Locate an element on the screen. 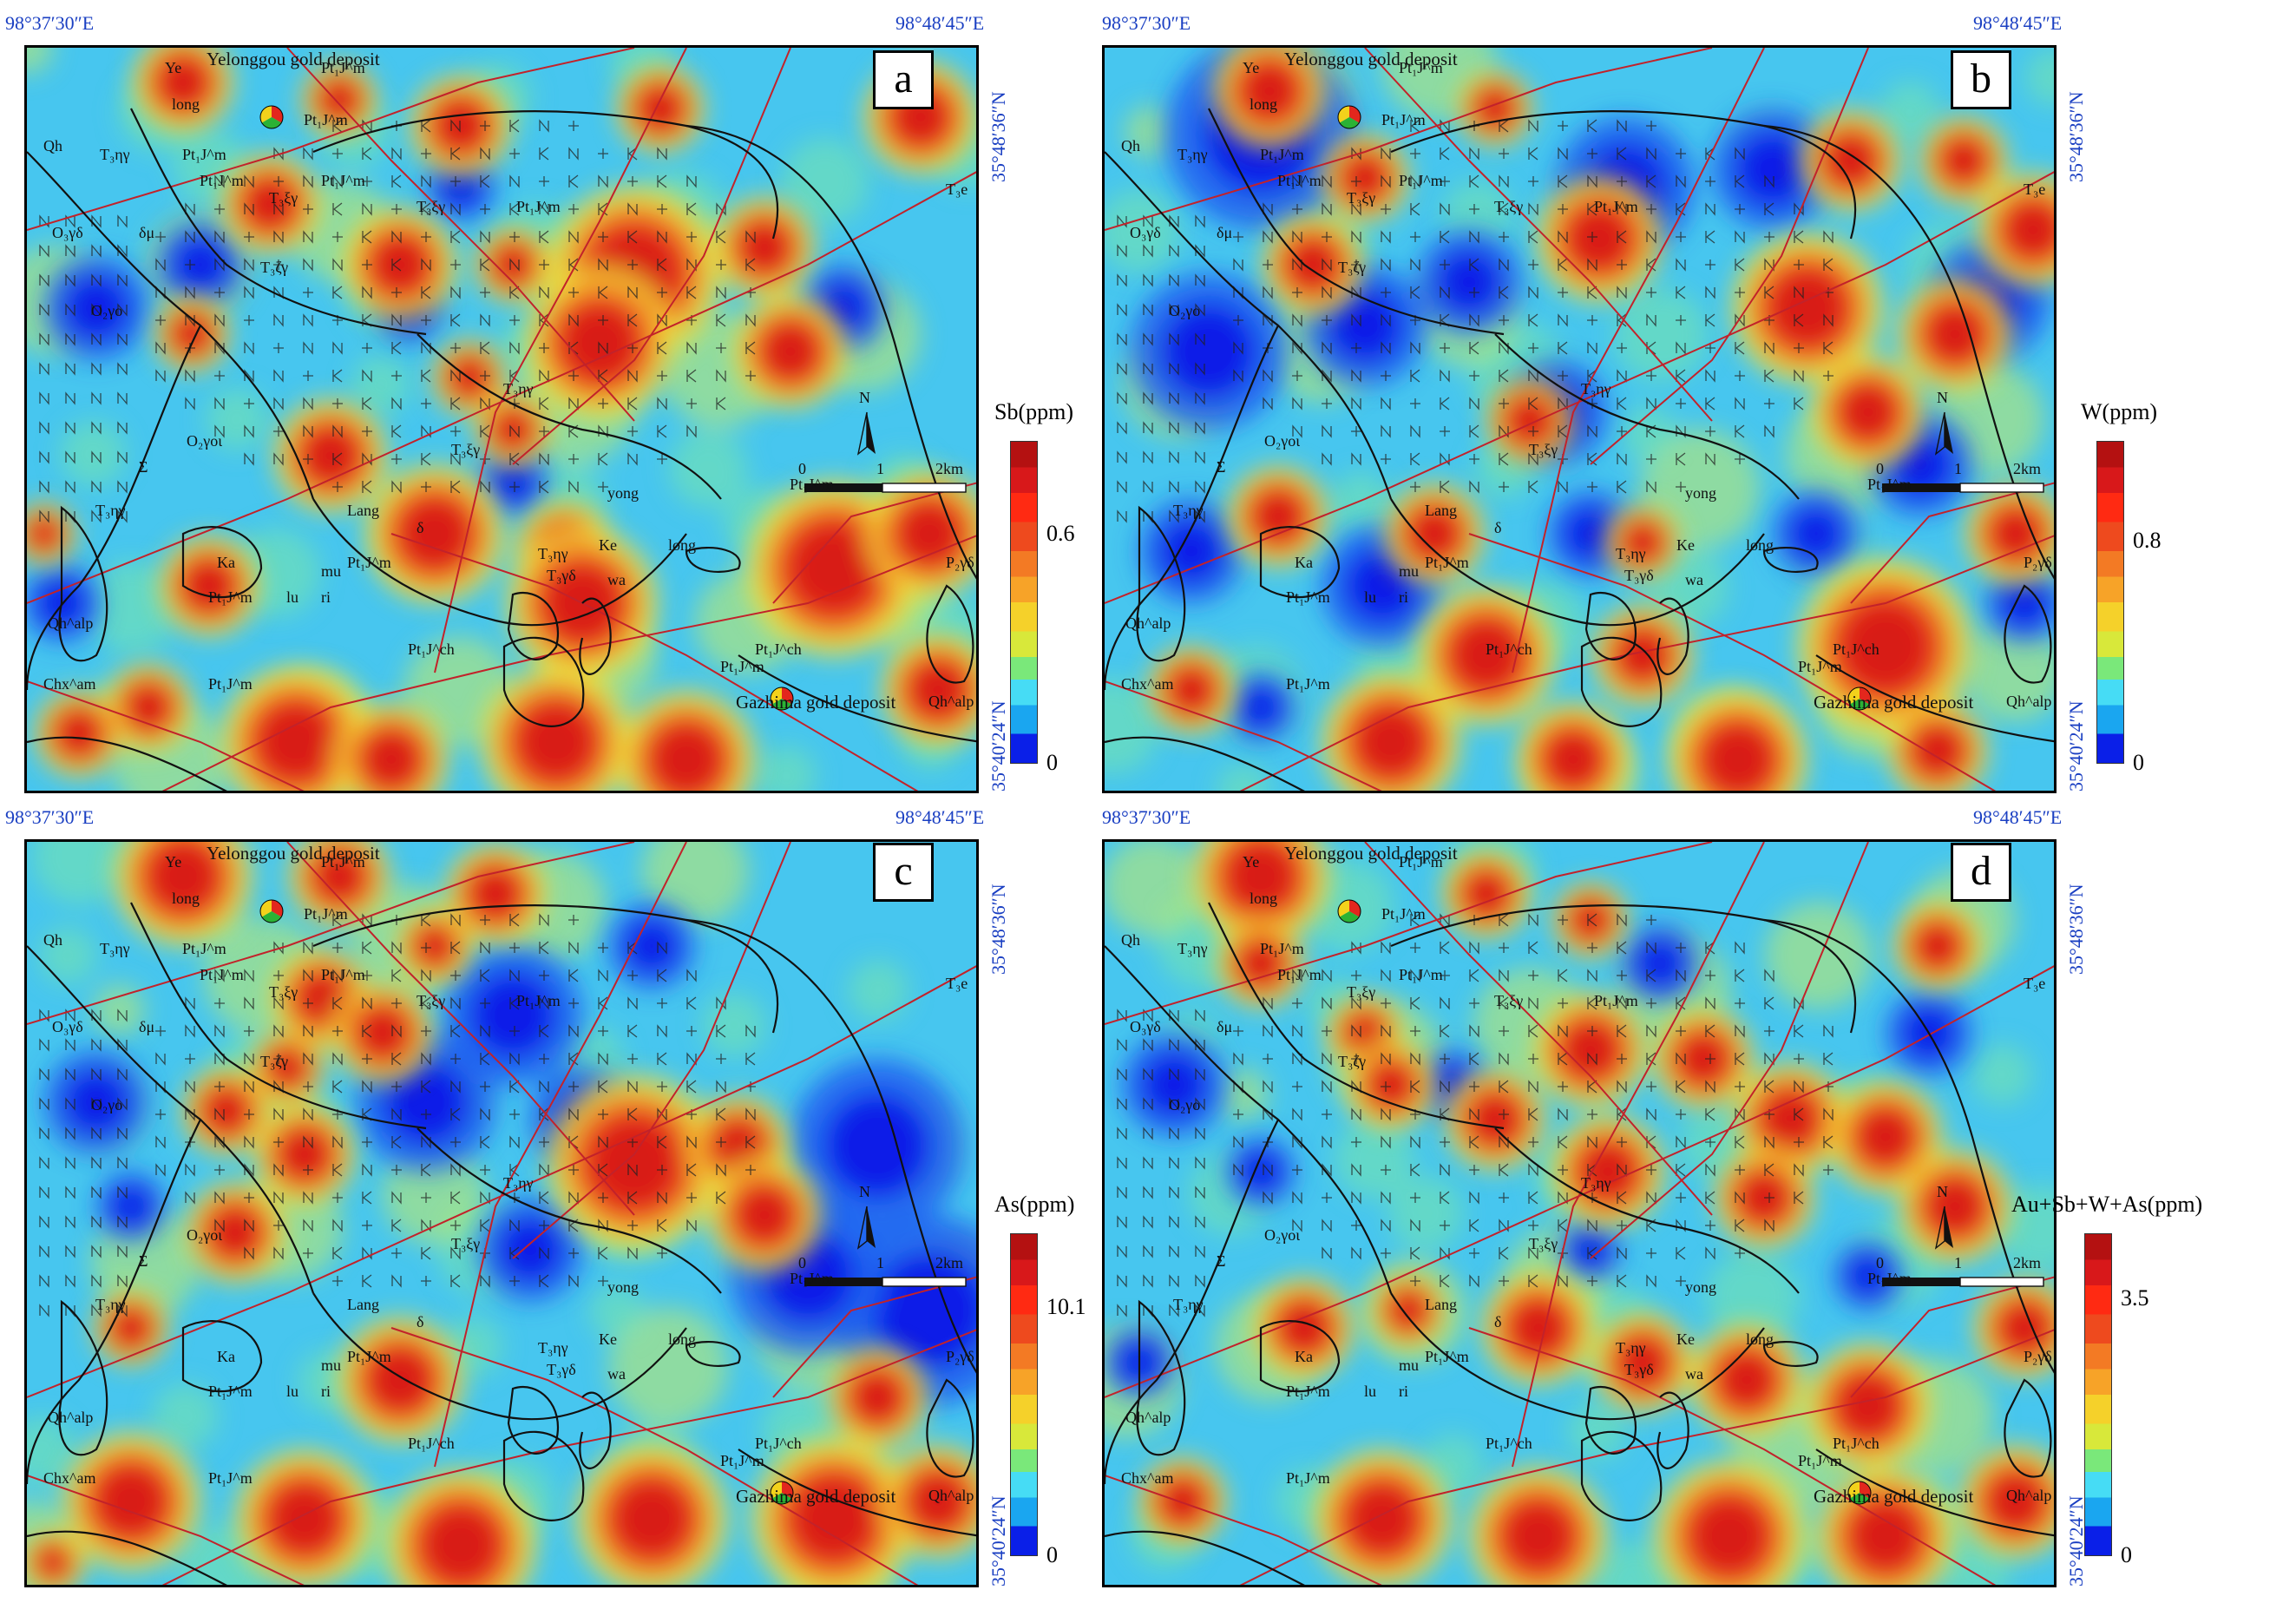 Image resolution: width=2296 pixels, height=1603 pixels. geologic-unit-label: O₂γoι is located at coordinates (205, 441).